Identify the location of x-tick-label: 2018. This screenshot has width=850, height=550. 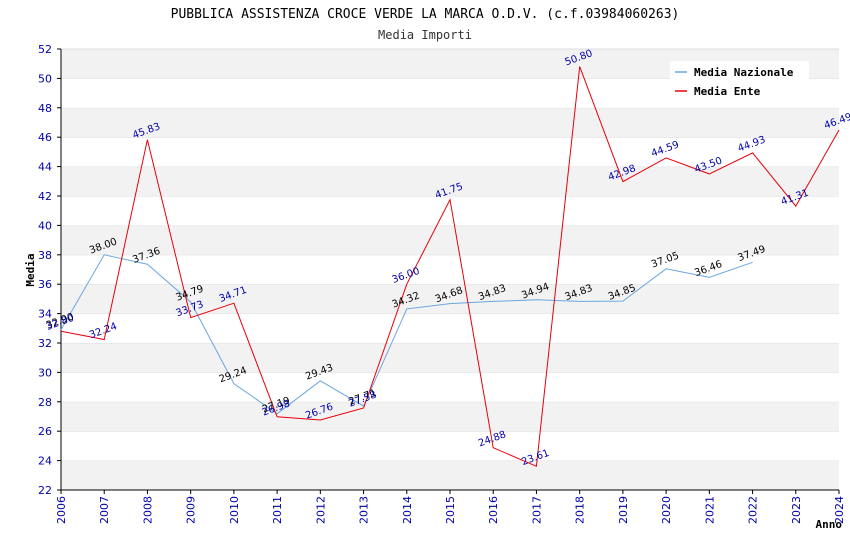
(580, 510).